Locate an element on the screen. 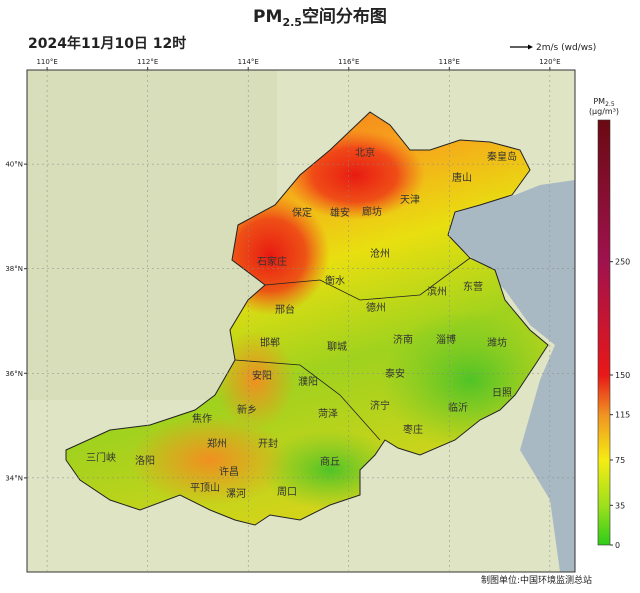 The width and height of the screenshot is (640, 593). sea is located at coordinates (511, 376).